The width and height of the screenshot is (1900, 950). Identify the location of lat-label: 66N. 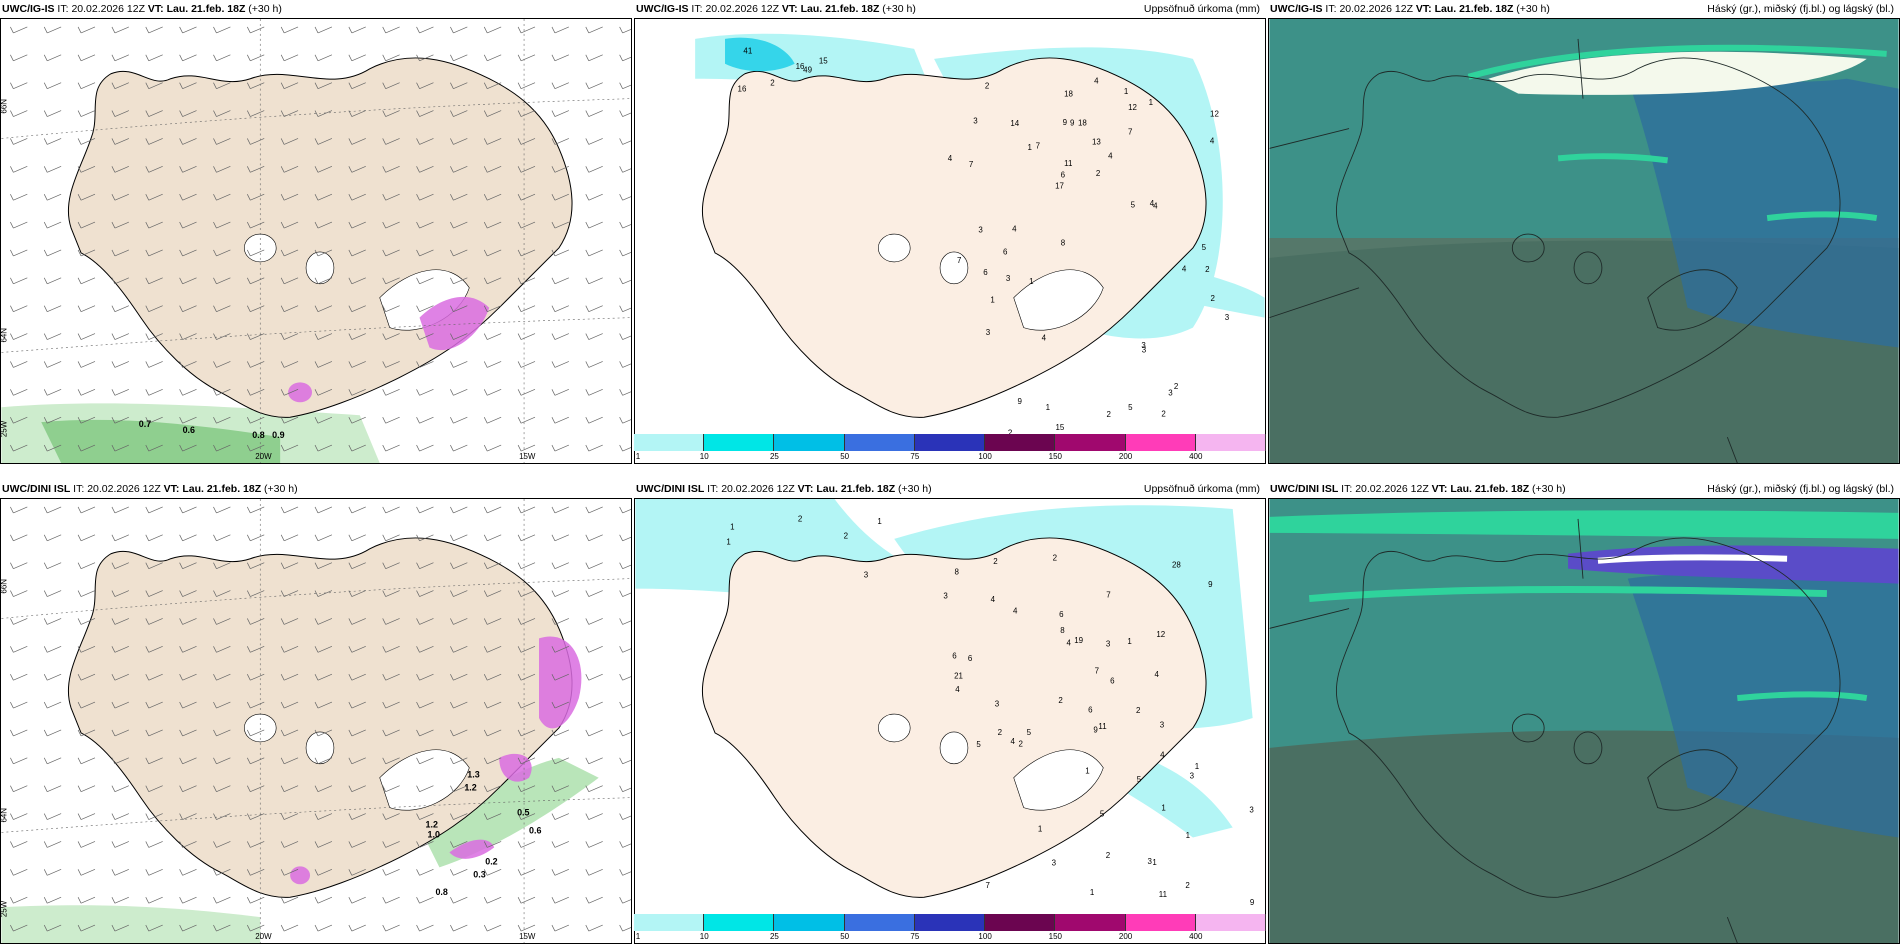
(4, 586).